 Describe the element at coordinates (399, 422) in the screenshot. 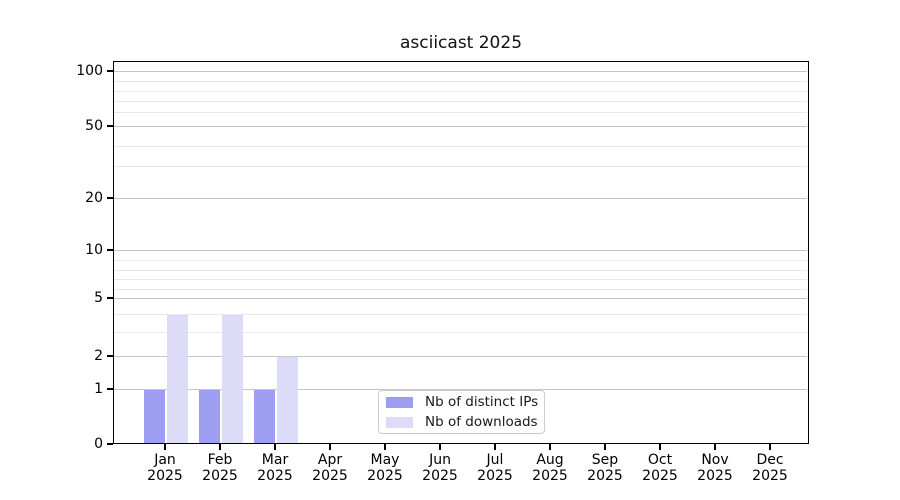

I see `legend-swatch-downloads` at that location.